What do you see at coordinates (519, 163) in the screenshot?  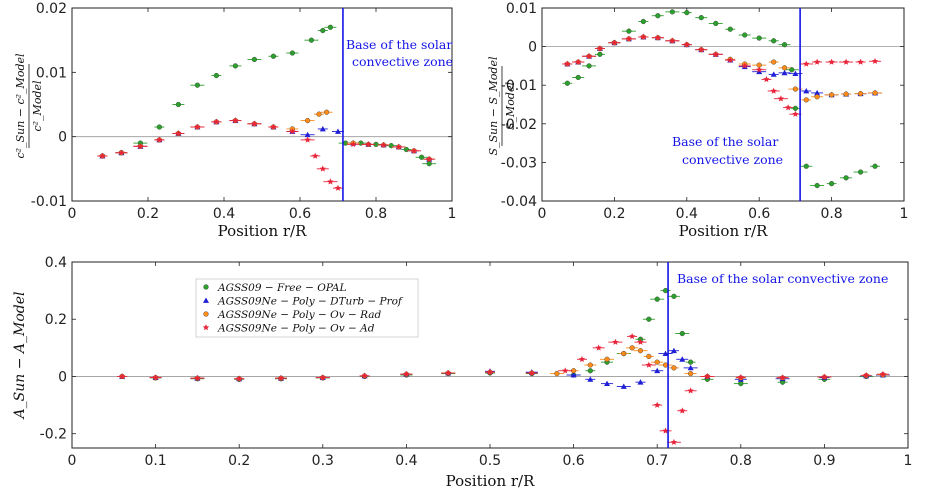 I see `y-tick-label: -0.03` at bounding box center [519, 163].